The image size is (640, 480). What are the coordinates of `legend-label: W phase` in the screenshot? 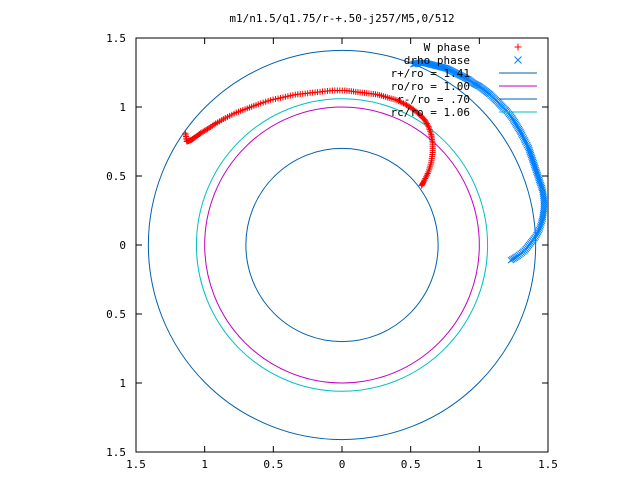 It's located at (447, 47).